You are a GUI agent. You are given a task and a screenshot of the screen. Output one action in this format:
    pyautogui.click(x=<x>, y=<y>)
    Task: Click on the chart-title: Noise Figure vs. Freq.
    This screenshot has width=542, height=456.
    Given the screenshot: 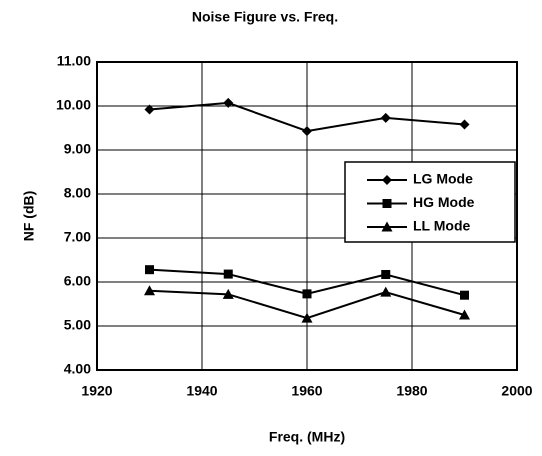 What is the action you would take?
    pyautogui.click(x=265, y=17)
    